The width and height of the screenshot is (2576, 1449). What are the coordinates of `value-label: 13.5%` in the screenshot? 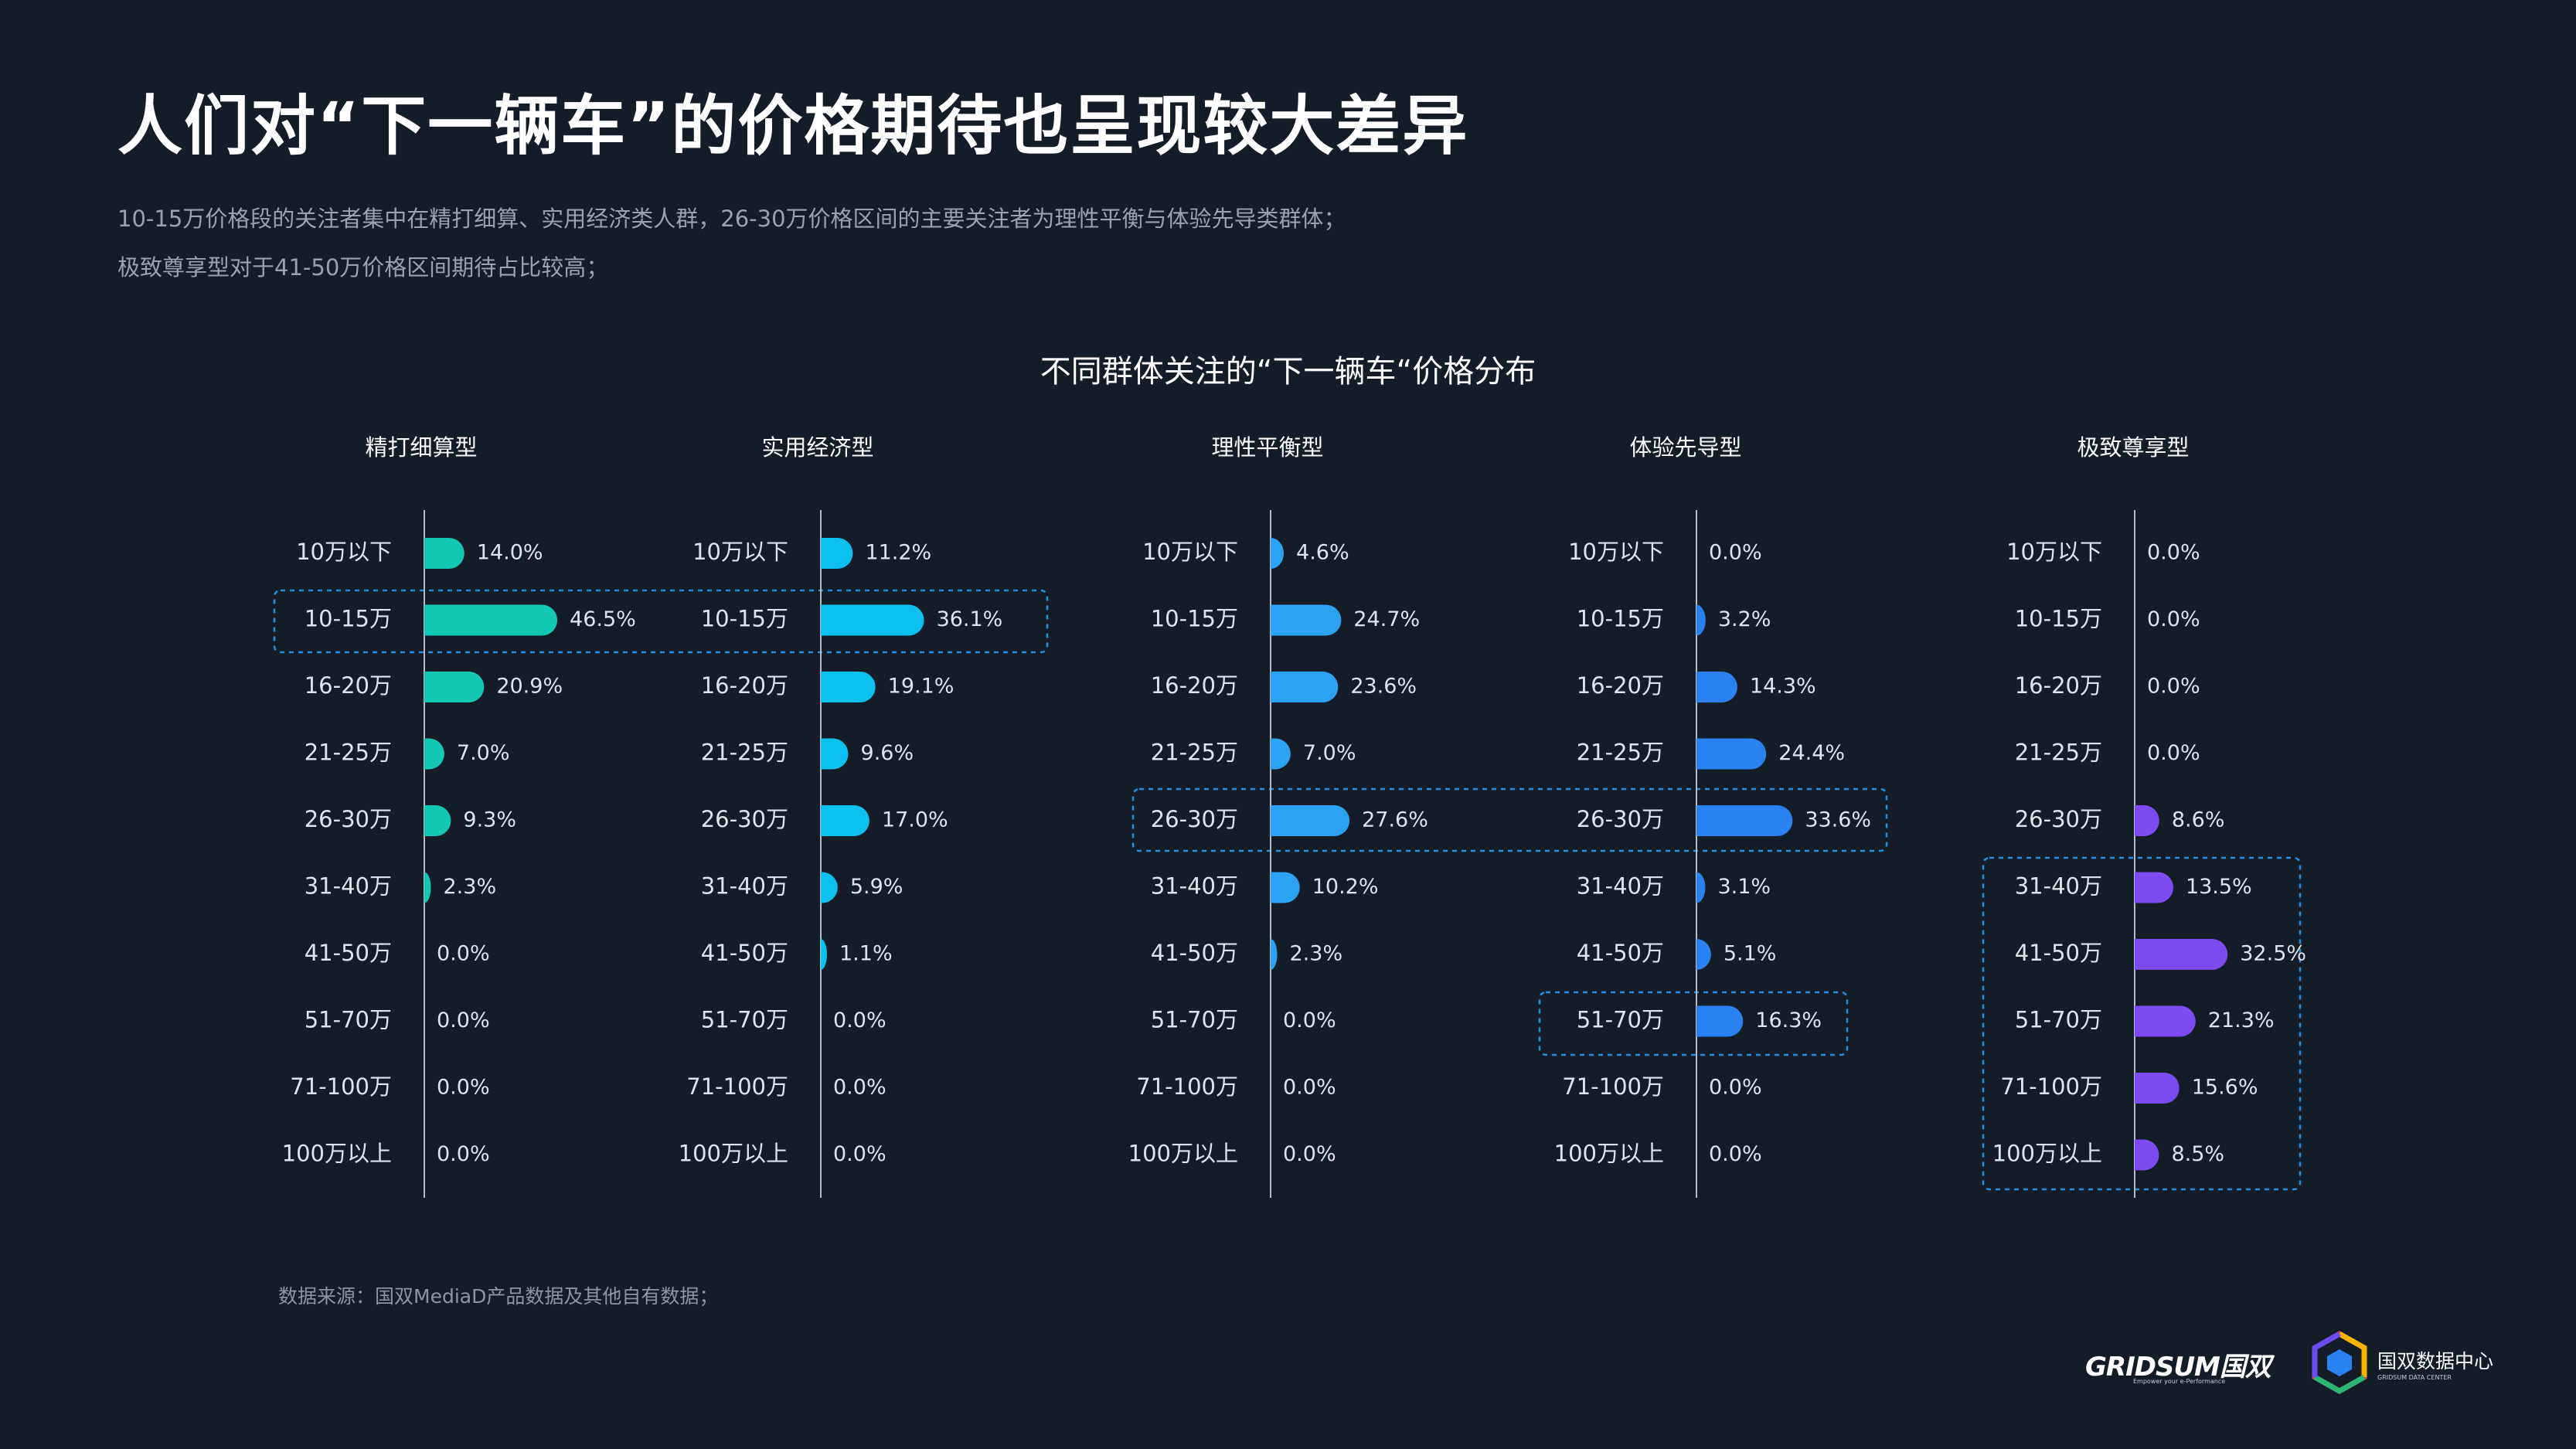 It's located at (2219, 887).